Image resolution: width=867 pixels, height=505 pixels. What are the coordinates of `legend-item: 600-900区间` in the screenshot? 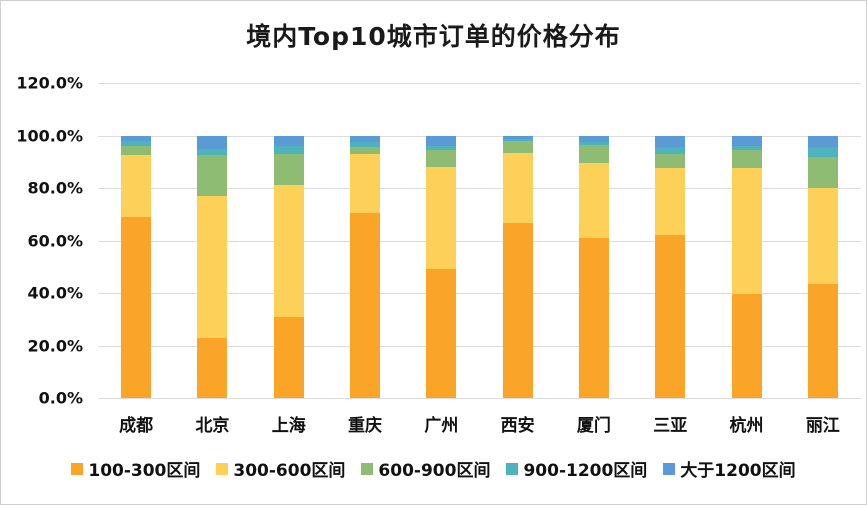 It's located at (425, 468).